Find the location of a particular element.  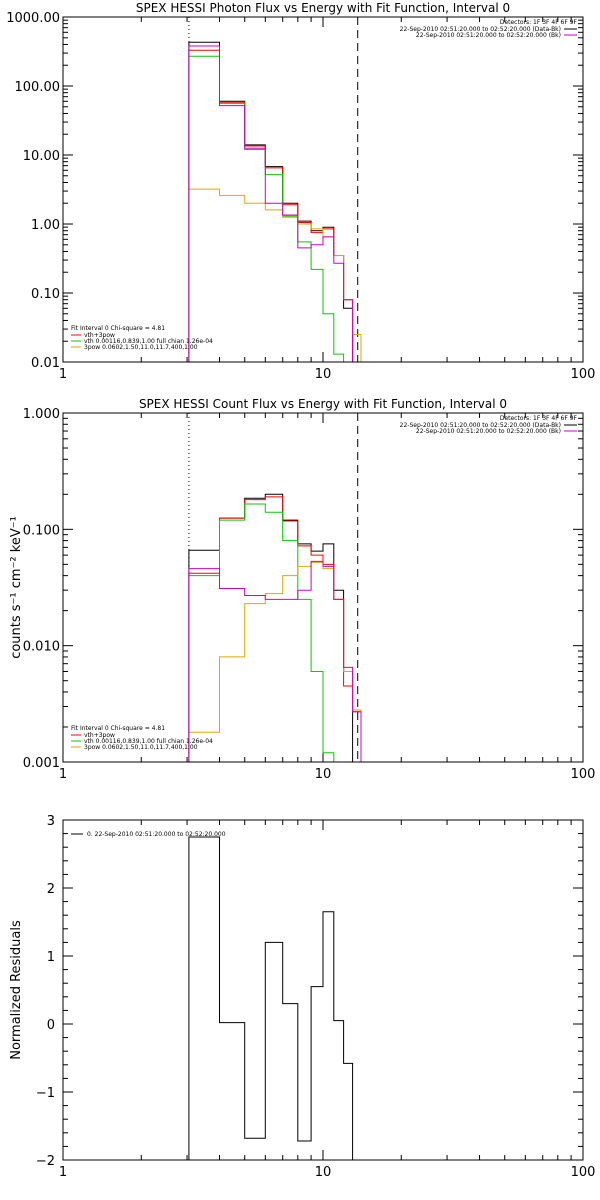

y-tick-label: 3 is located at coordinates (51, 821).